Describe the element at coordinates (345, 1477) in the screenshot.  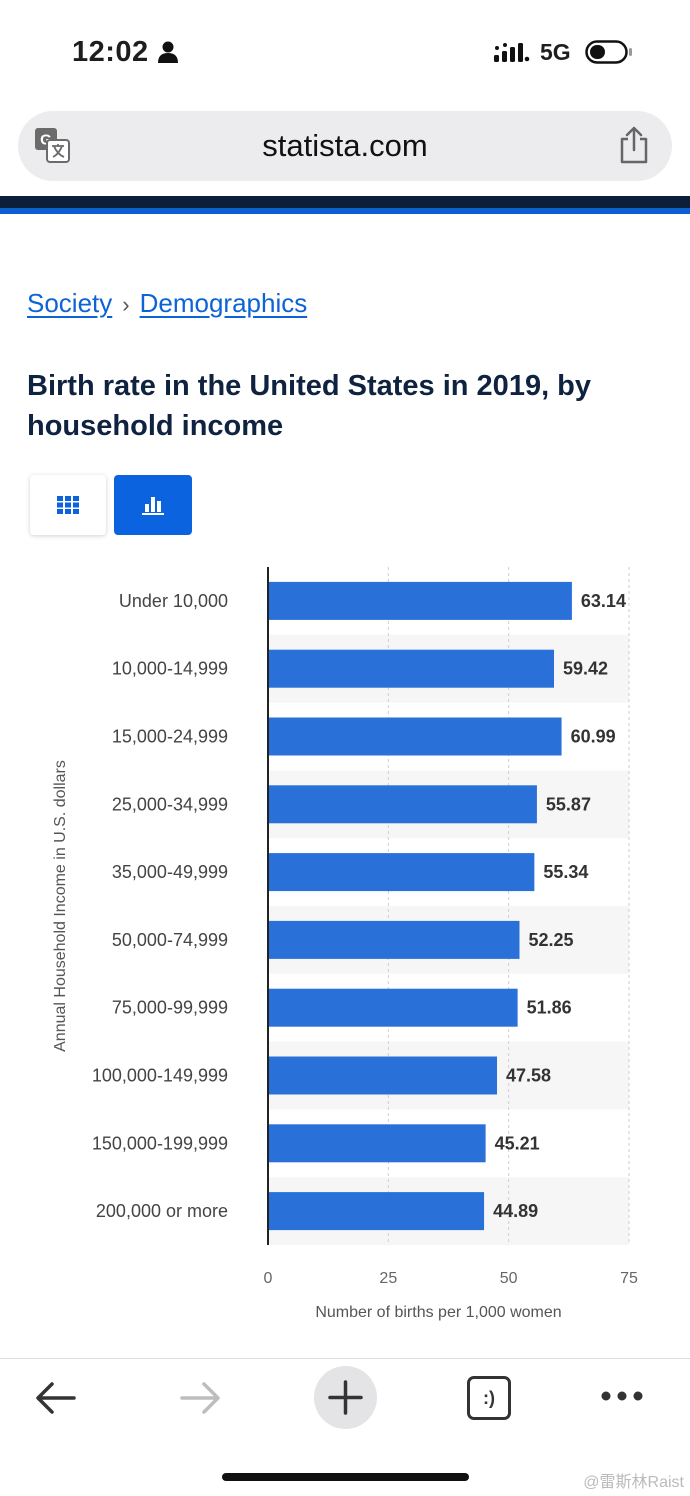
I see `home-indicator` at that location.